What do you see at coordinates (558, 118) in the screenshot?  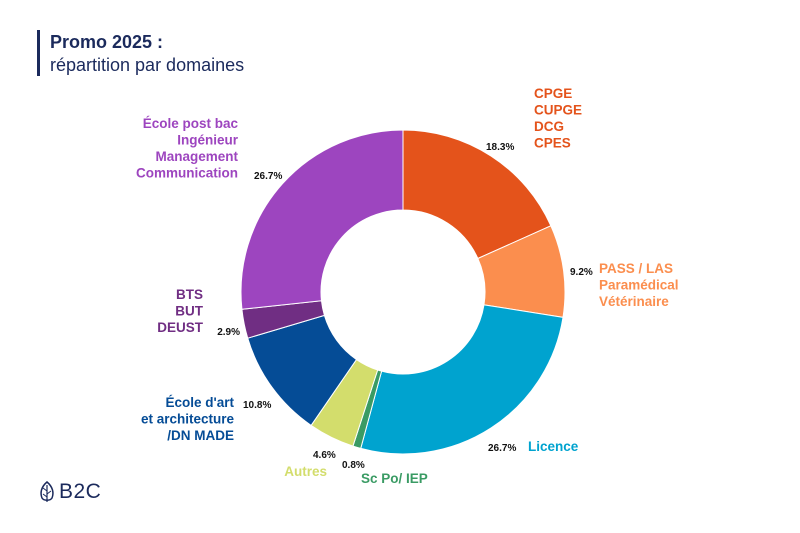 I see `slice-category-label: CPGE CUPGE DCG CPES` at bounding box center [558, 118].